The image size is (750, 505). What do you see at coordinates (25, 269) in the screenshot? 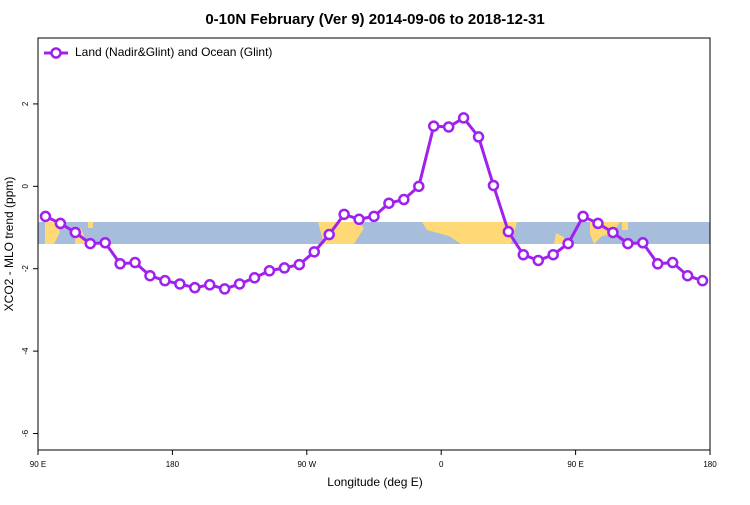
I see `y-tick-label: -2` at bounding box center [25, 269].